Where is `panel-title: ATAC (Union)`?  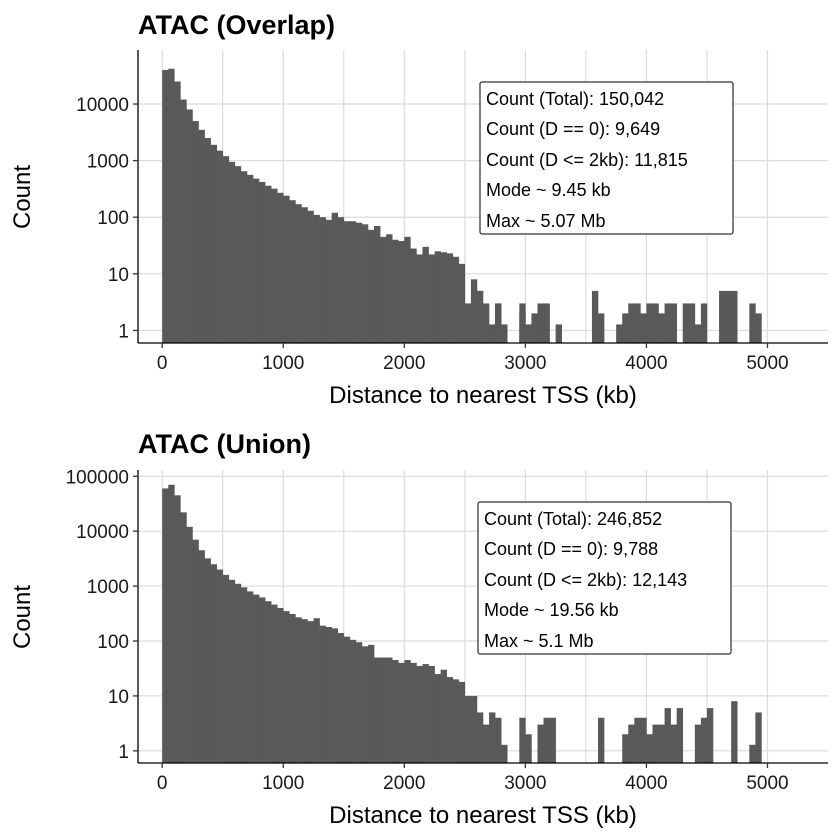
panel-title: ATAC (Union) is located at coordinates (224, 444).